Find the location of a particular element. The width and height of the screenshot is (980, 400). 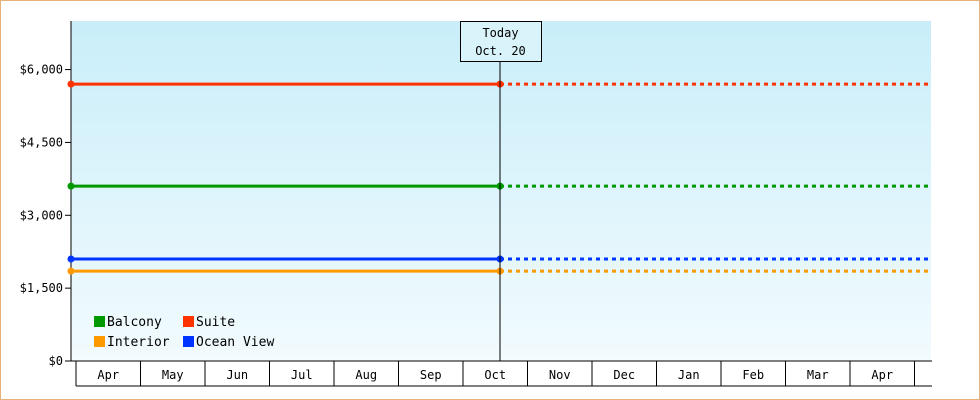

y-tick-label: $0 is located at coordinates (56, 361).